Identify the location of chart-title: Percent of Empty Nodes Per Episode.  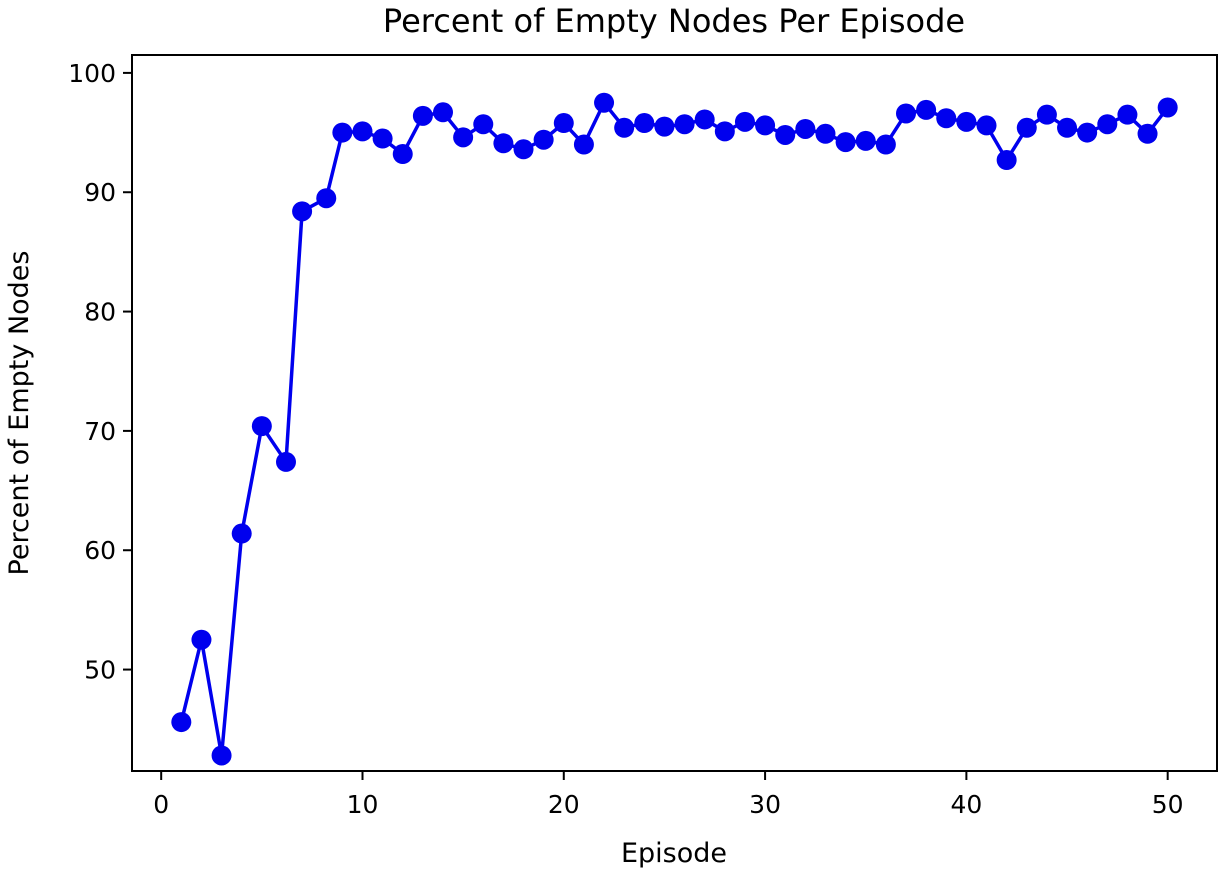
(674, 21).